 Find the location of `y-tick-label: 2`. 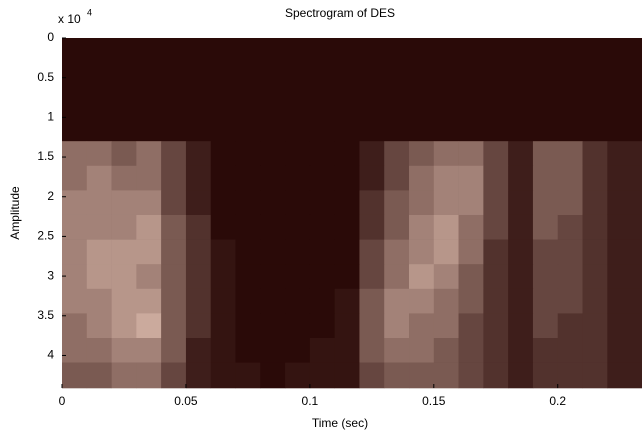

y-tick-label: 2 is located at coordinates (50, 196).